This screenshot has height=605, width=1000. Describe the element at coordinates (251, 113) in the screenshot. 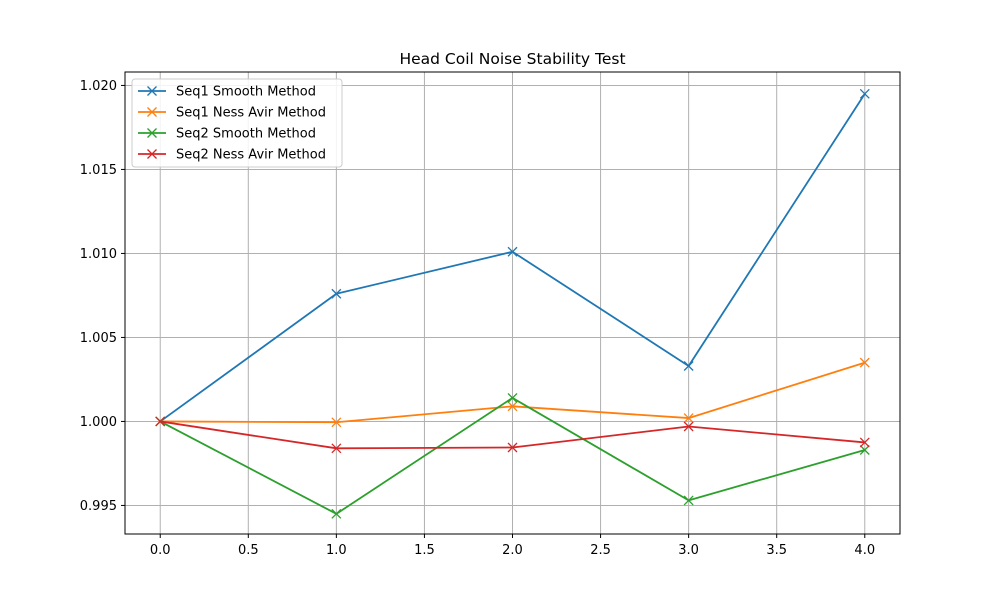

I see `legend-label: Seq1 Ness Avir Method` at that location.